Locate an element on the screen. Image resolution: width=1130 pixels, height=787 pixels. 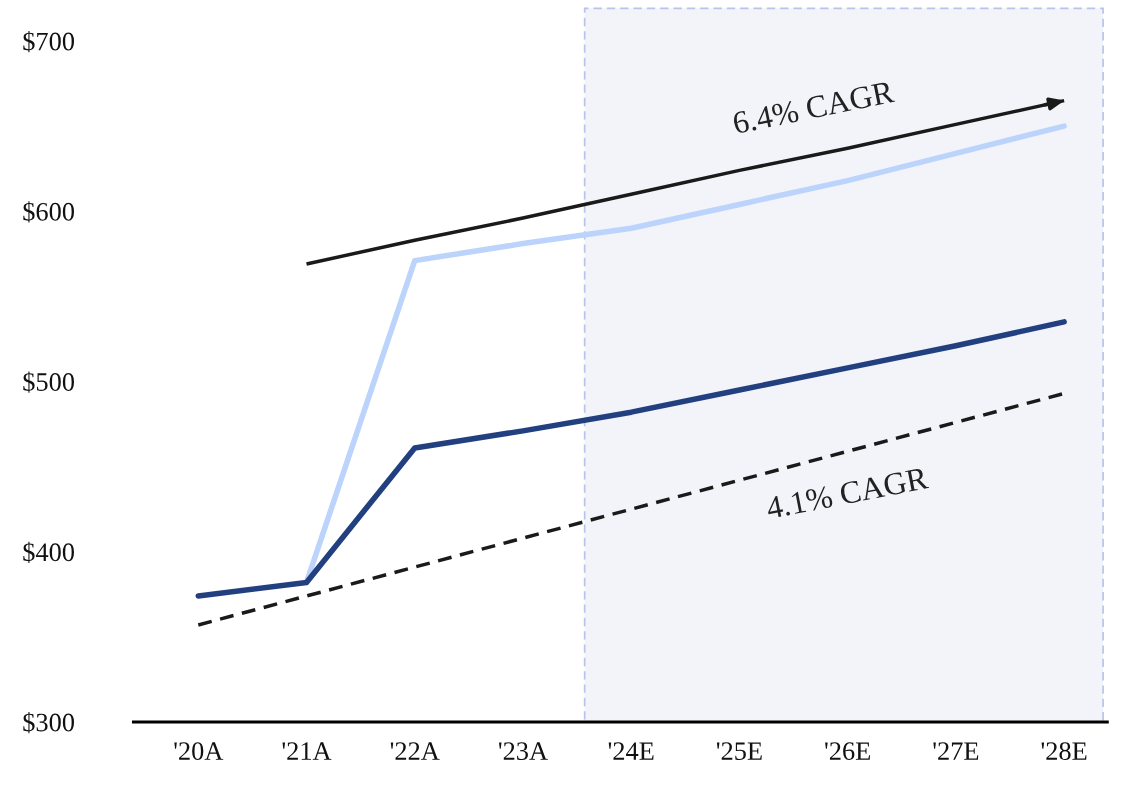
x-tick-label: '25E is located at coordinates (739, 751).